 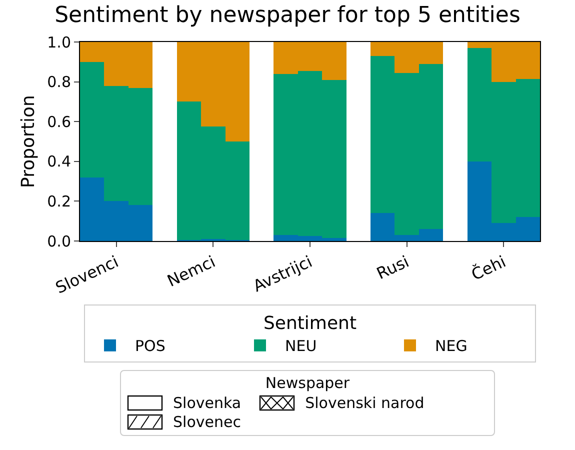 What do you see at coordinates (59, 121) in the screenshot?
I see `y-tick-label: 0.6` at bounding box center [59, 121].